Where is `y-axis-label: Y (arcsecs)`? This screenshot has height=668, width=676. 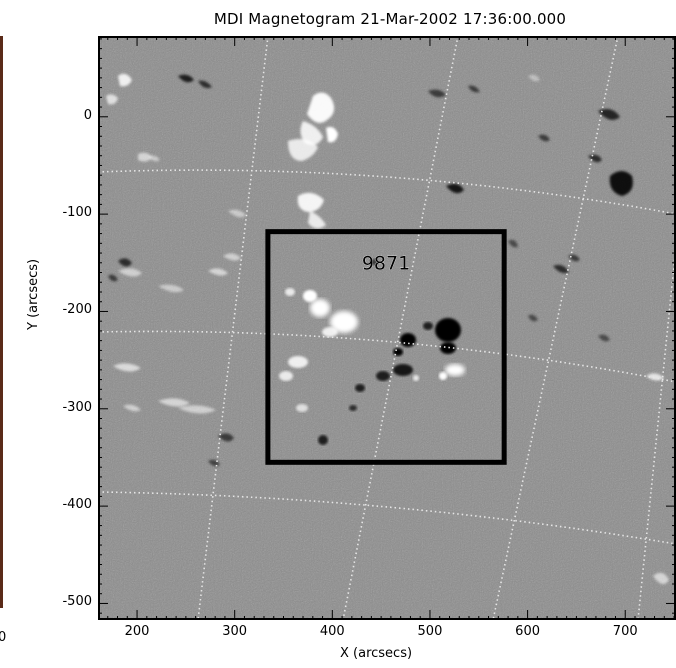 y-axis-label: Y (arcsecs) is located at coordinates (33, 294).